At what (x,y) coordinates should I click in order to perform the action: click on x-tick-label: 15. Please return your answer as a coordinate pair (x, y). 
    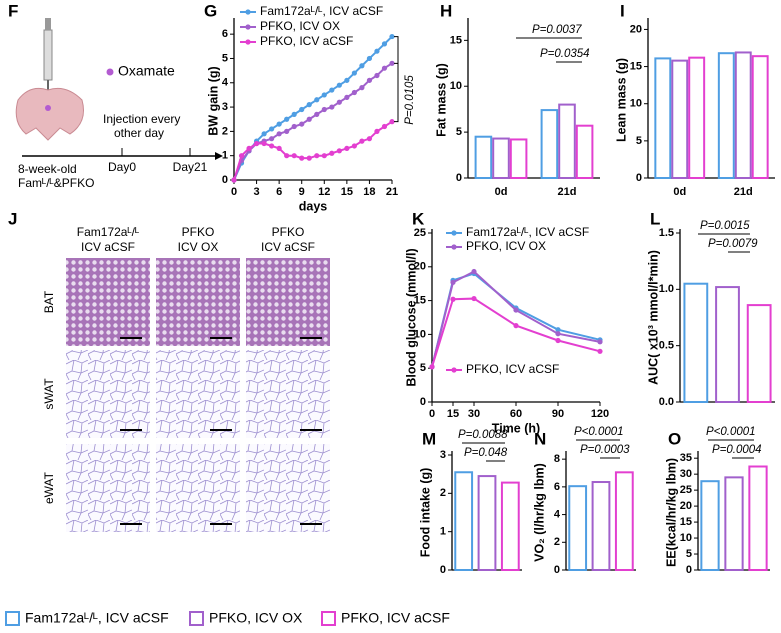
    Looking at the image, I should click on (347, 192).